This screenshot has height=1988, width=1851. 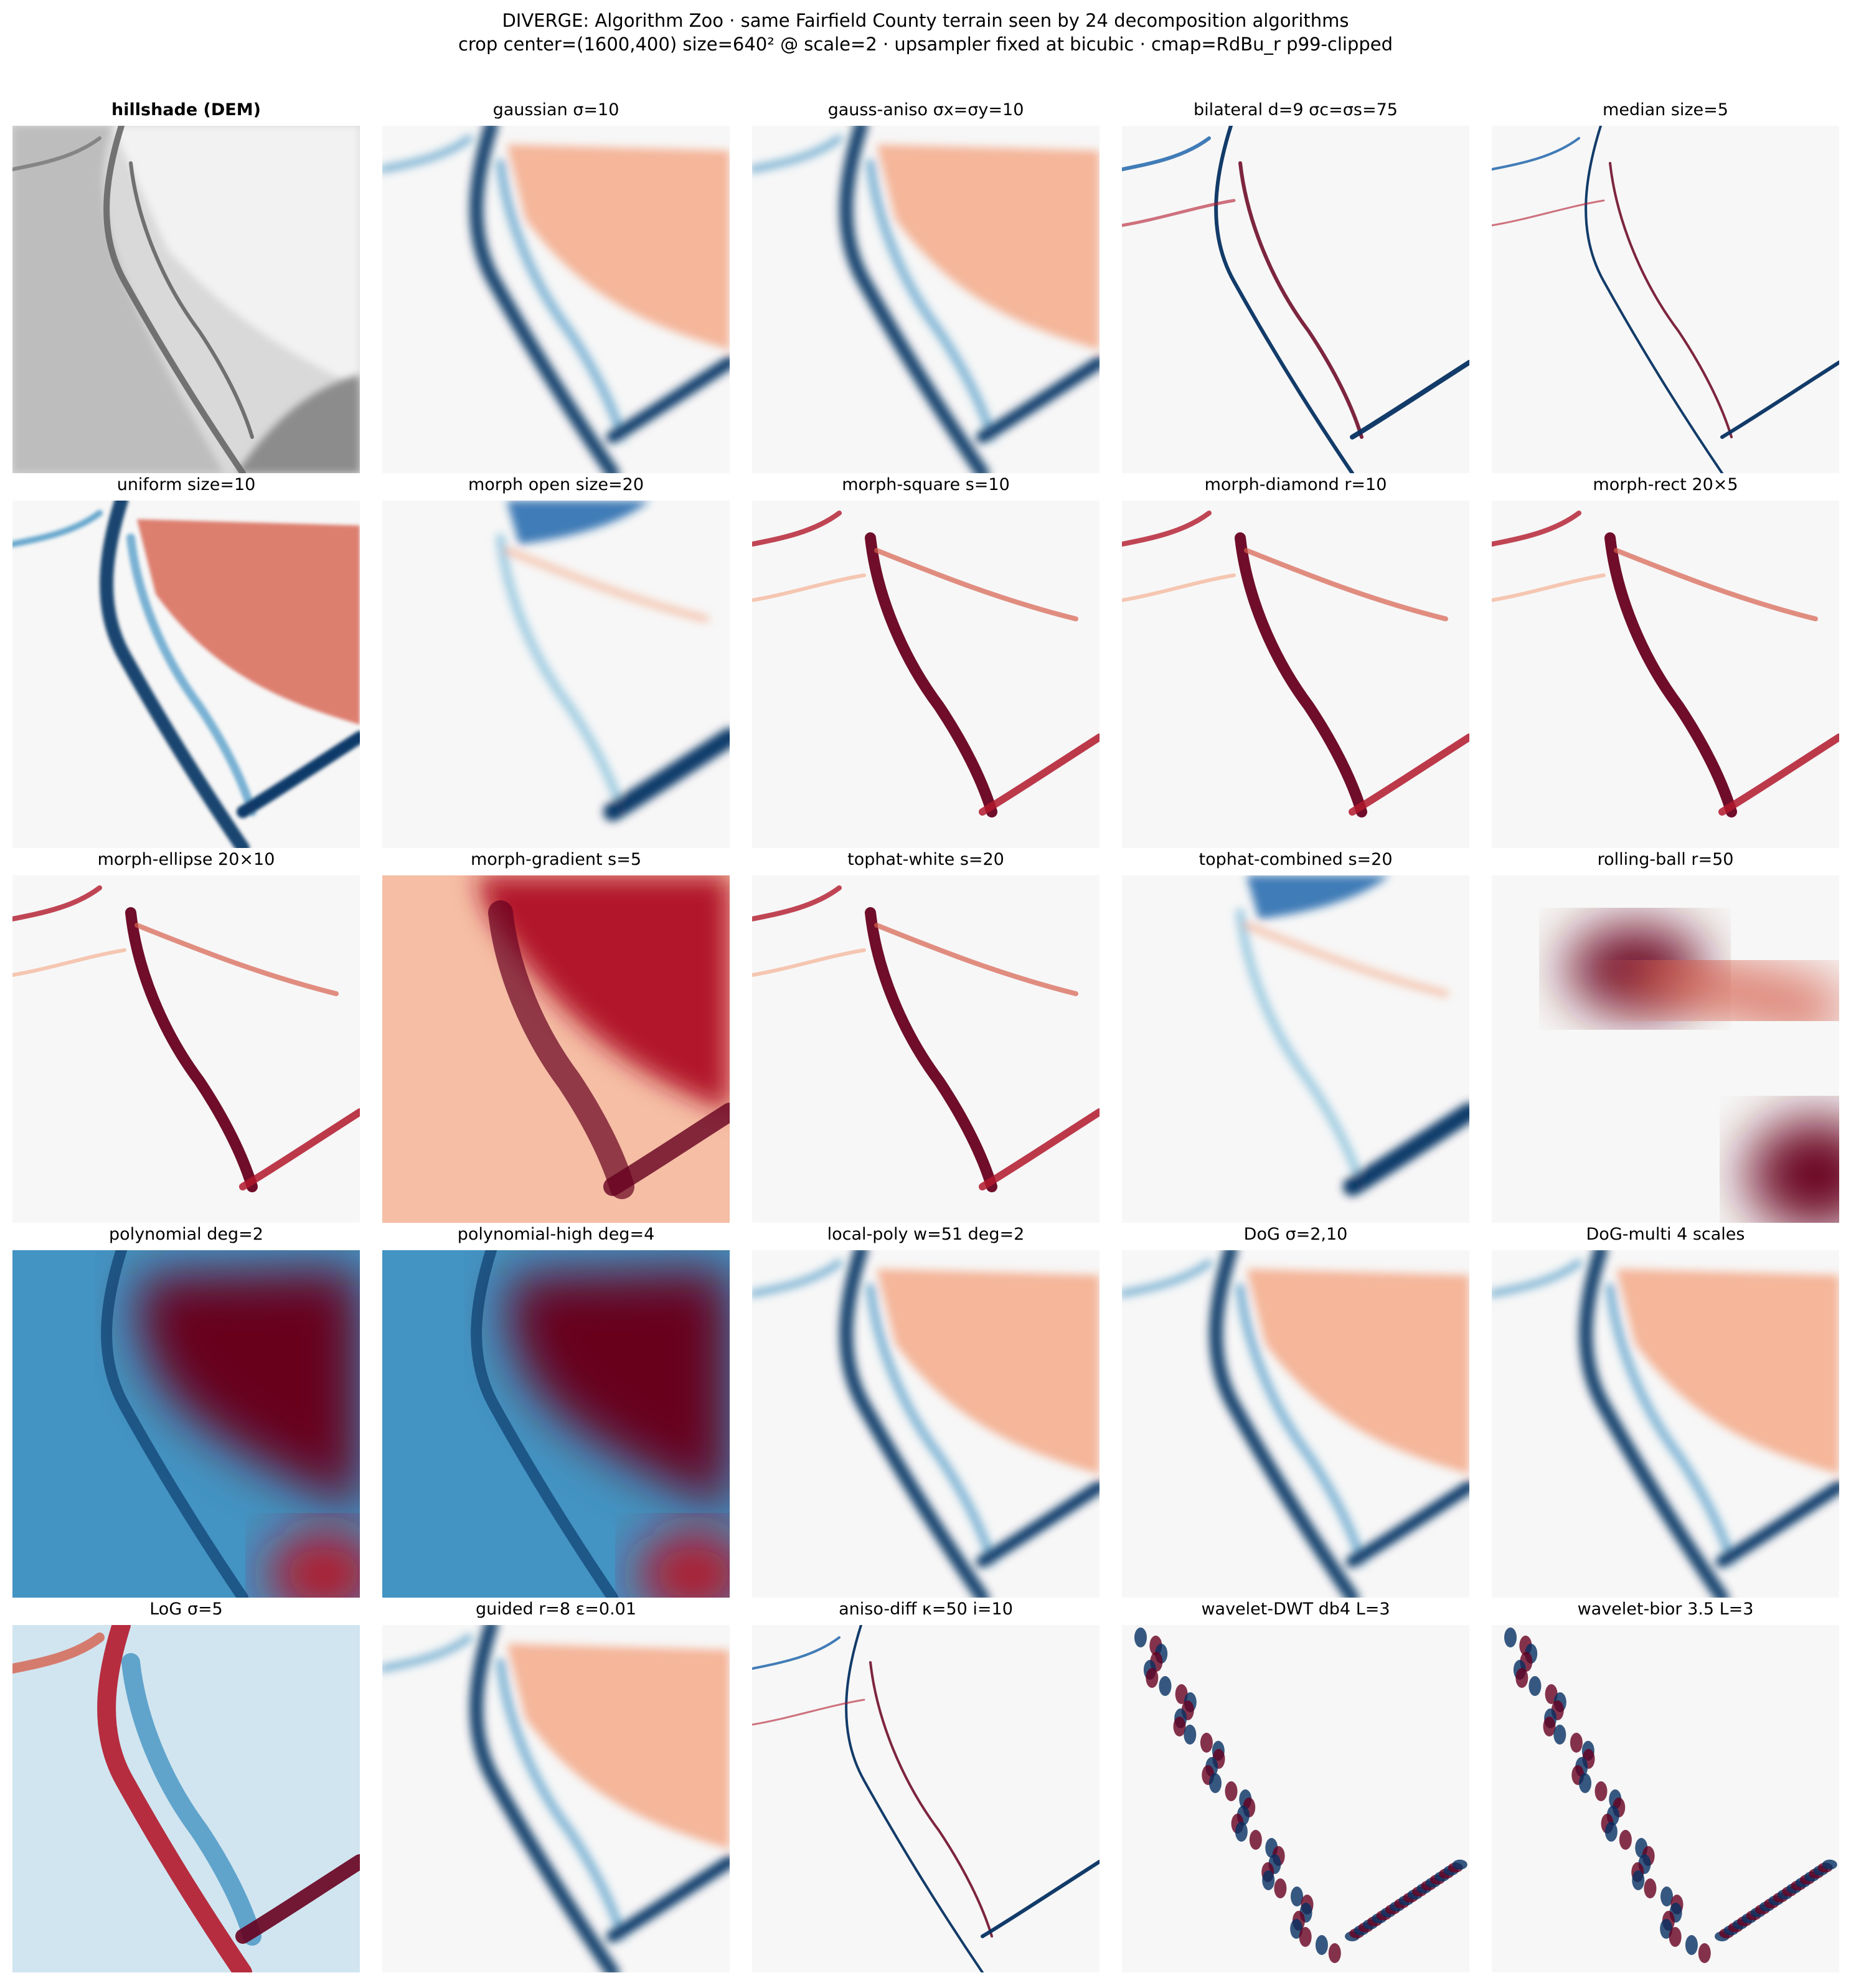 I want to click on panel: polynomial deg=2, so click(x=186, y=1411).